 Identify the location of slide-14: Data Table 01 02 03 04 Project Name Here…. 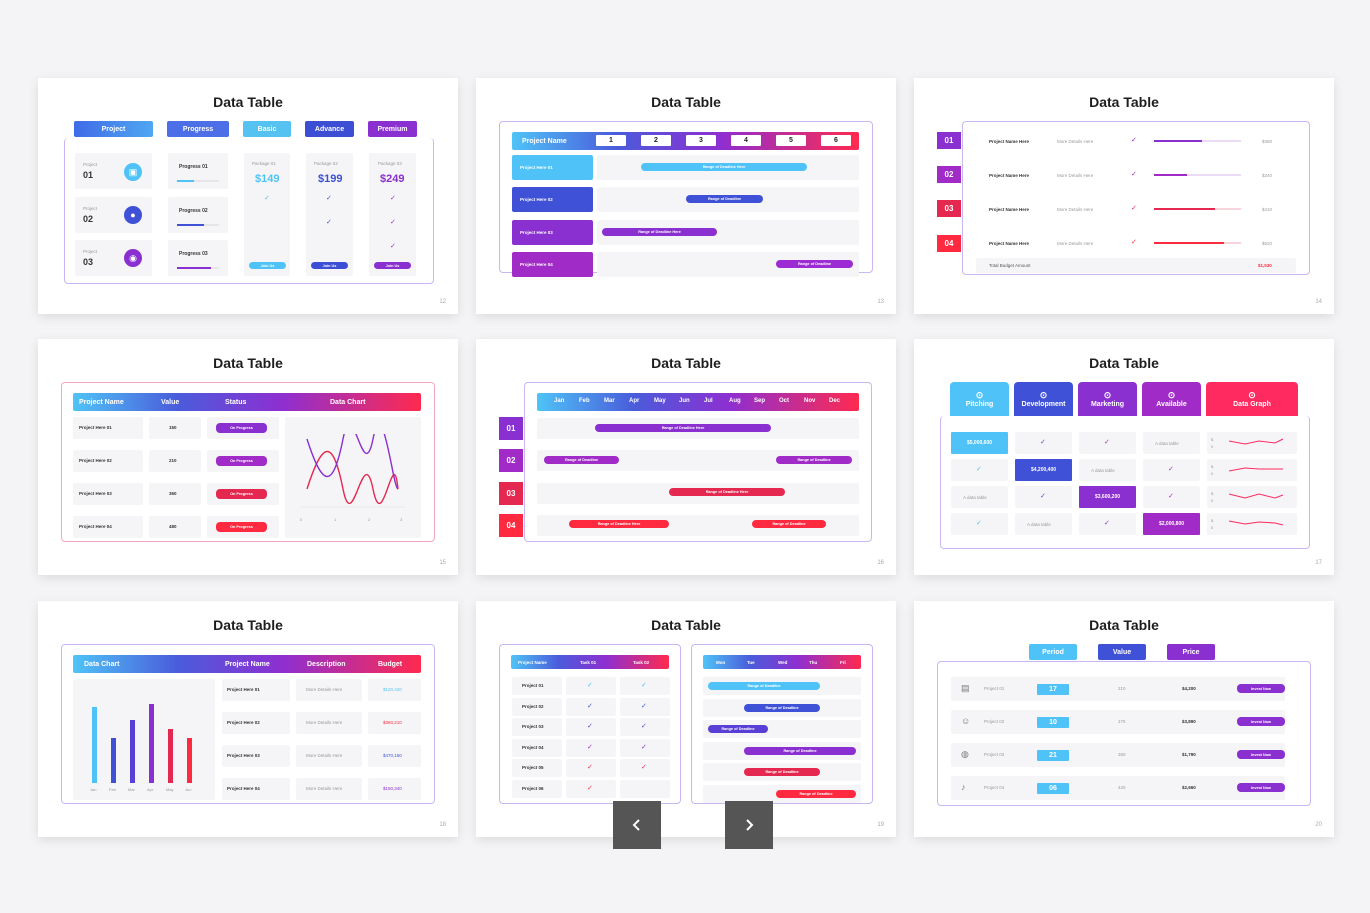
(1124, 196).